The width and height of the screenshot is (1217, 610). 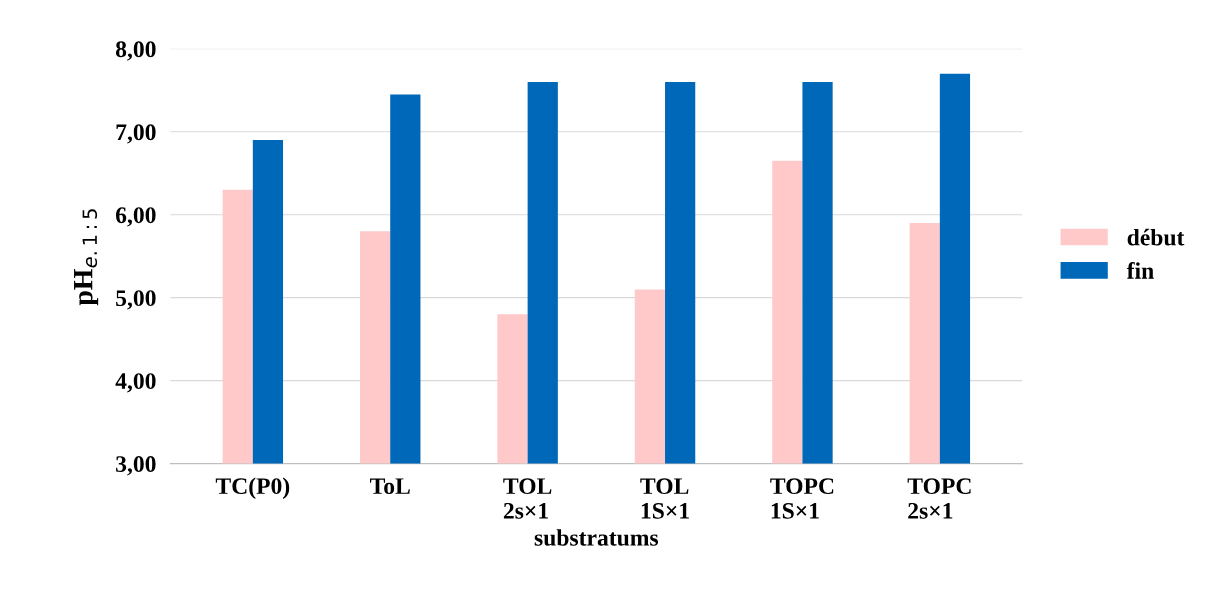 I want to click on x-tick-label: TOPC 1S×1, so click(x=802, y=498).